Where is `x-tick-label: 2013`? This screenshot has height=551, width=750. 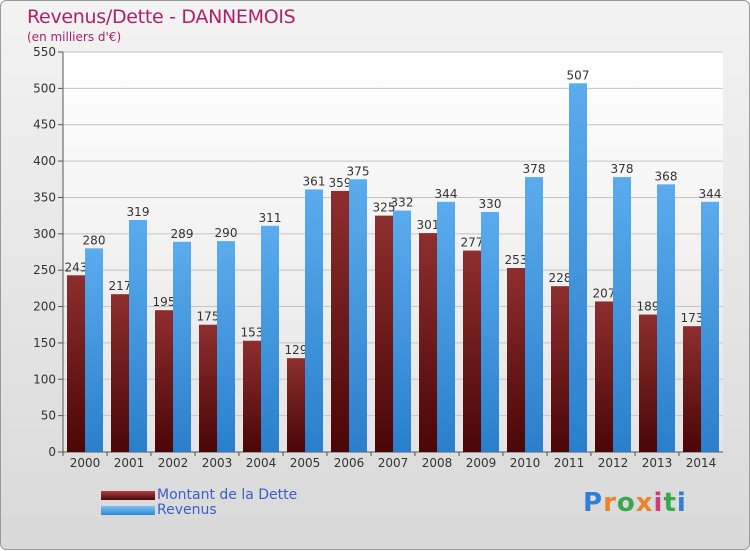
x-tick-label: 2013 is located at coordinates (657, 463).